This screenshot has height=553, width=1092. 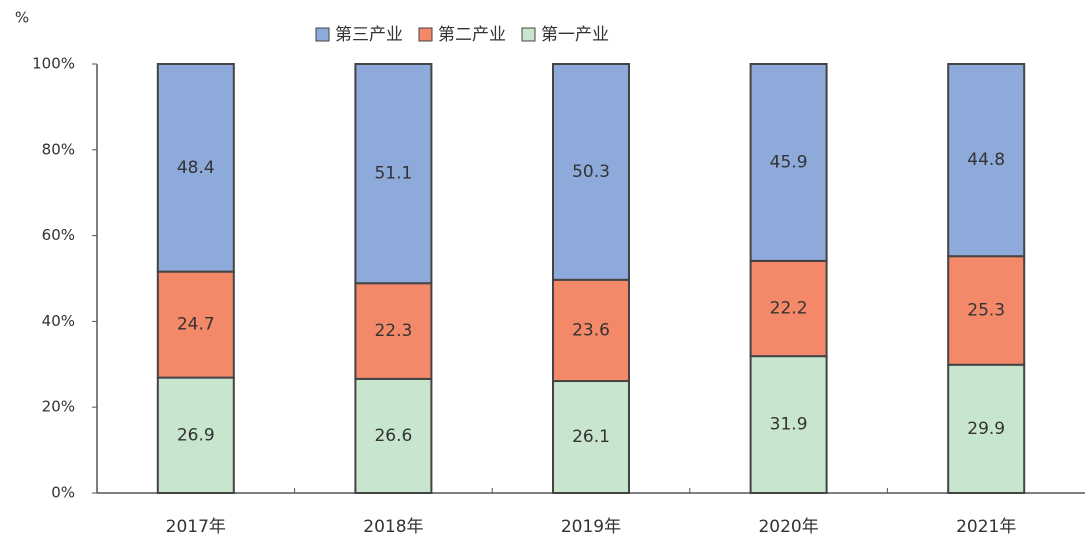 I want to click on data-label: 51.1, so click(x=393, y=174).